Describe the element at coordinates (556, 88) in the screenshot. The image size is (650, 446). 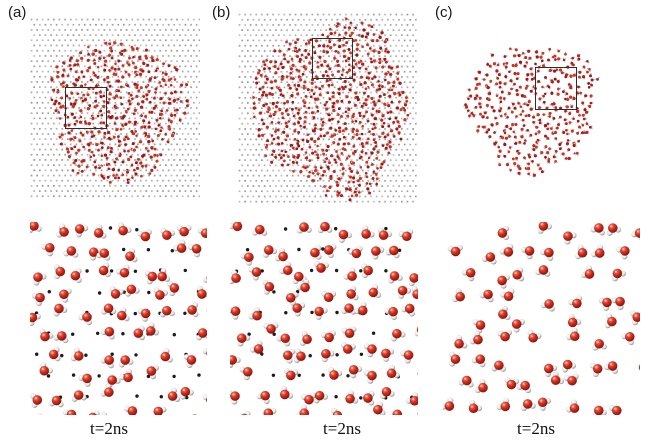
I see `zoom-region-box-c` at that location.